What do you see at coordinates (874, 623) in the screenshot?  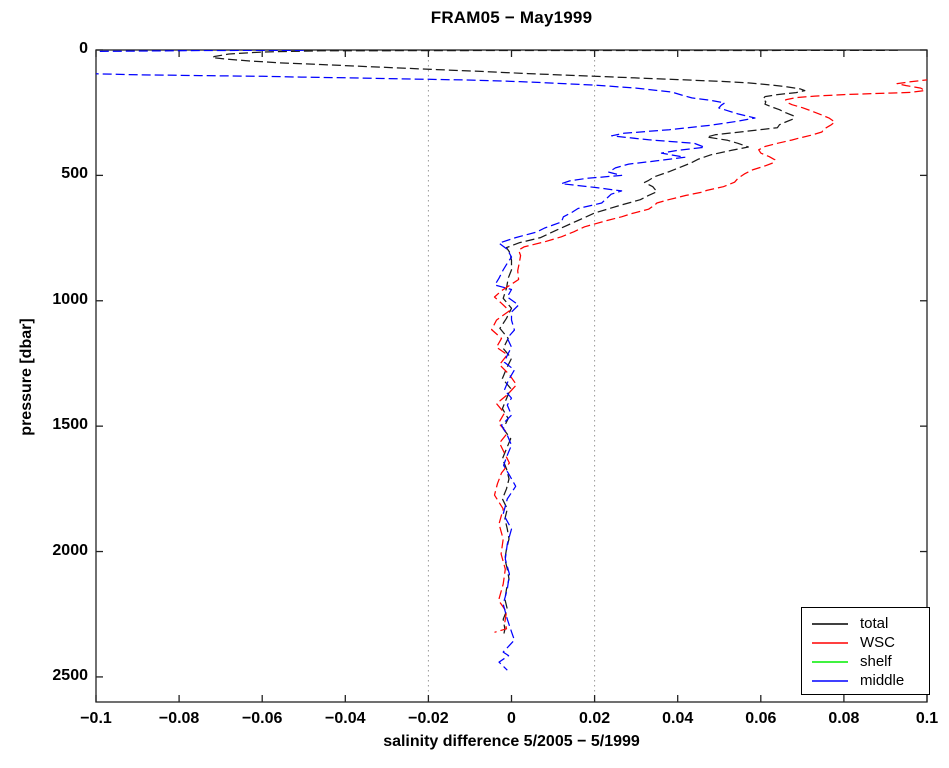 I see `legend-label: total` at bounding box center [874, 623].